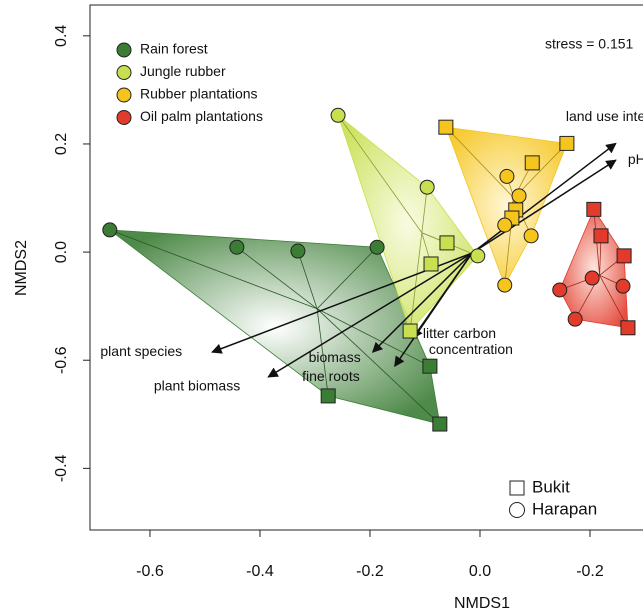 The height and width of the screenshot is (615, 643). What do you see at coordinates (61, 36) in the screenshot?
I see `y-tick-label: 0.4` at bounding box center [61, 36].